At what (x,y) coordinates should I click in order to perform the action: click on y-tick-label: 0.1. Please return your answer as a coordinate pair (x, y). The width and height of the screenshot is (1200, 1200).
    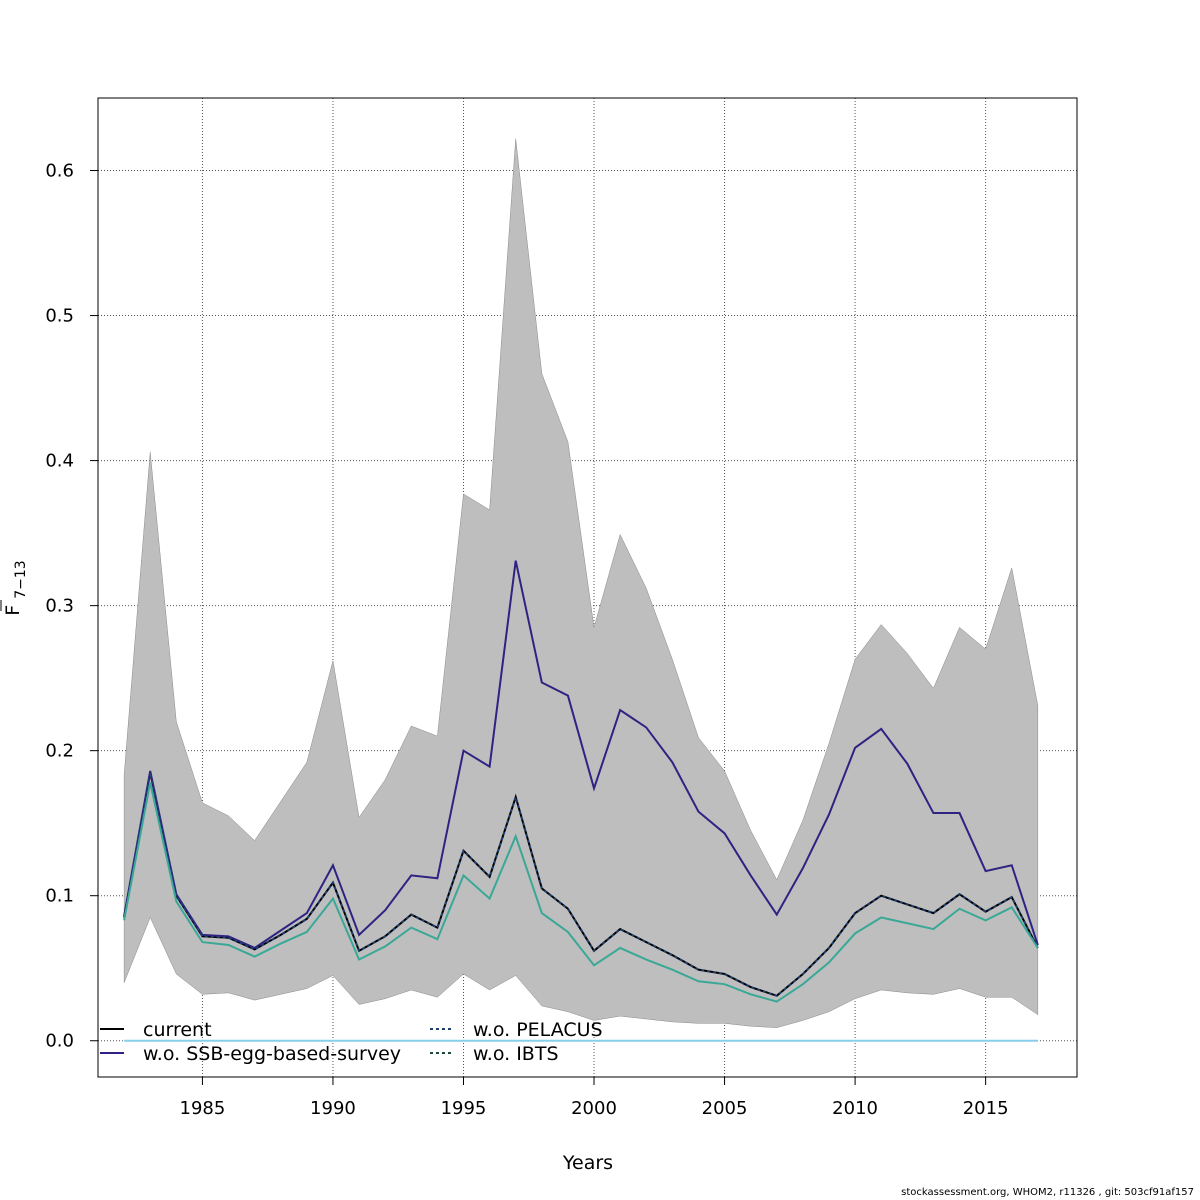
    Looking at the image, I should click on (59, 896).